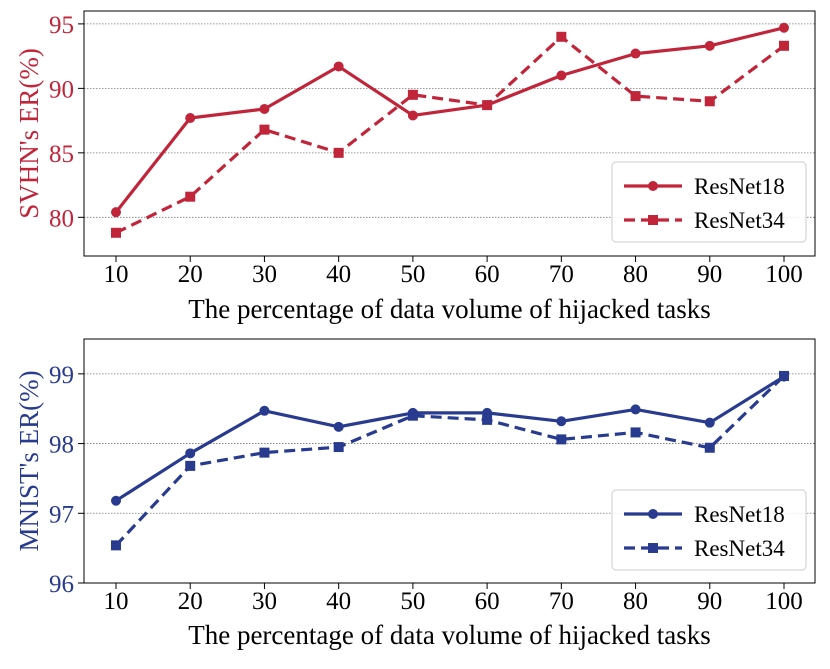 This screenshot has height=669, width=830. What do you see at coordinates (29, 133) in the screenshot?
I see `y-axis-title: SVHN's ER(%)` at bounding box center [29, 133].